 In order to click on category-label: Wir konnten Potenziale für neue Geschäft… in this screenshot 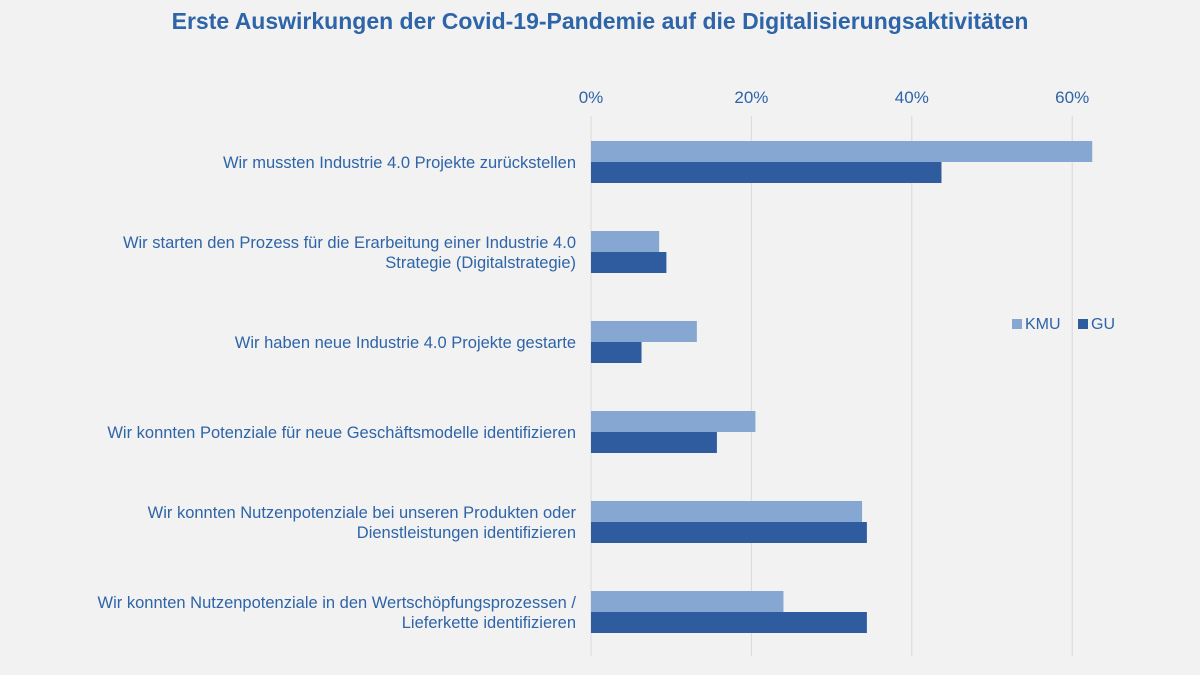, I will do `click(341, 433)`.